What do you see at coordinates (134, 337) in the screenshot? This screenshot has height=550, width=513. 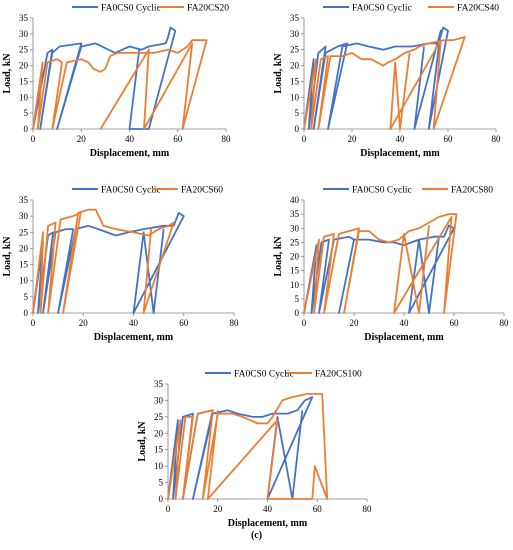 I see `panel-3-x-axis-title: Displacement, mm` at bounding box center [134, 337].